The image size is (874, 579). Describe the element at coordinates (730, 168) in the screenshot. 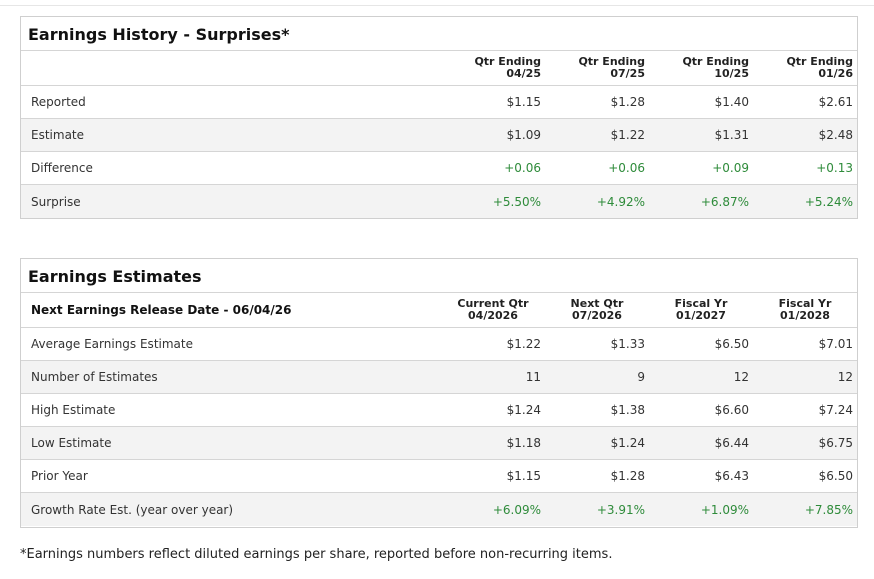

I see `table-cell: +0.09` at that location.